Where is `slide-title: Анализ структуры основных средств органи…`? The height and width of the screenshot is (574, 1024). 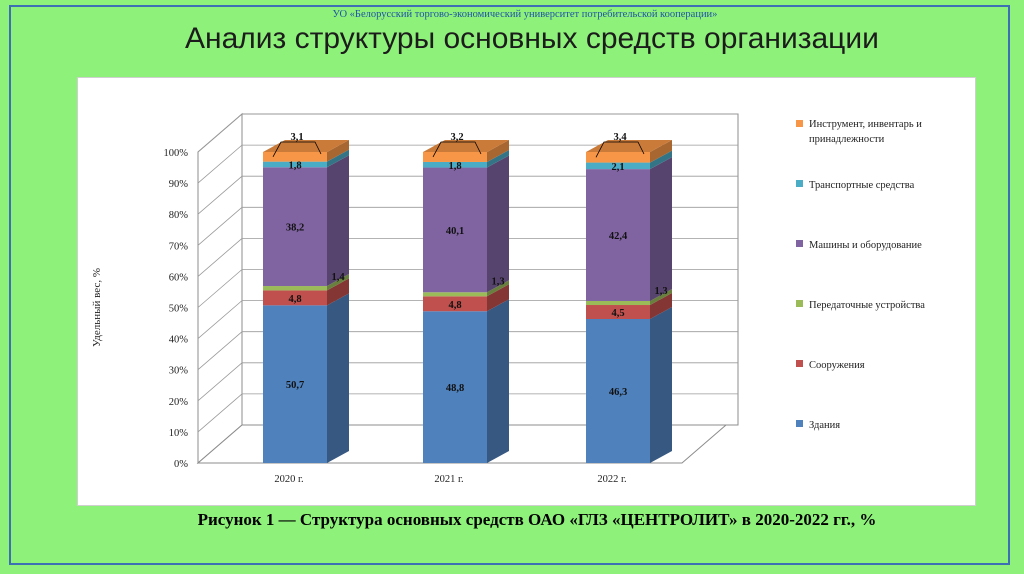
slide-title: Анализ структуры основных средств органи… is located at coordinates (532, 38).